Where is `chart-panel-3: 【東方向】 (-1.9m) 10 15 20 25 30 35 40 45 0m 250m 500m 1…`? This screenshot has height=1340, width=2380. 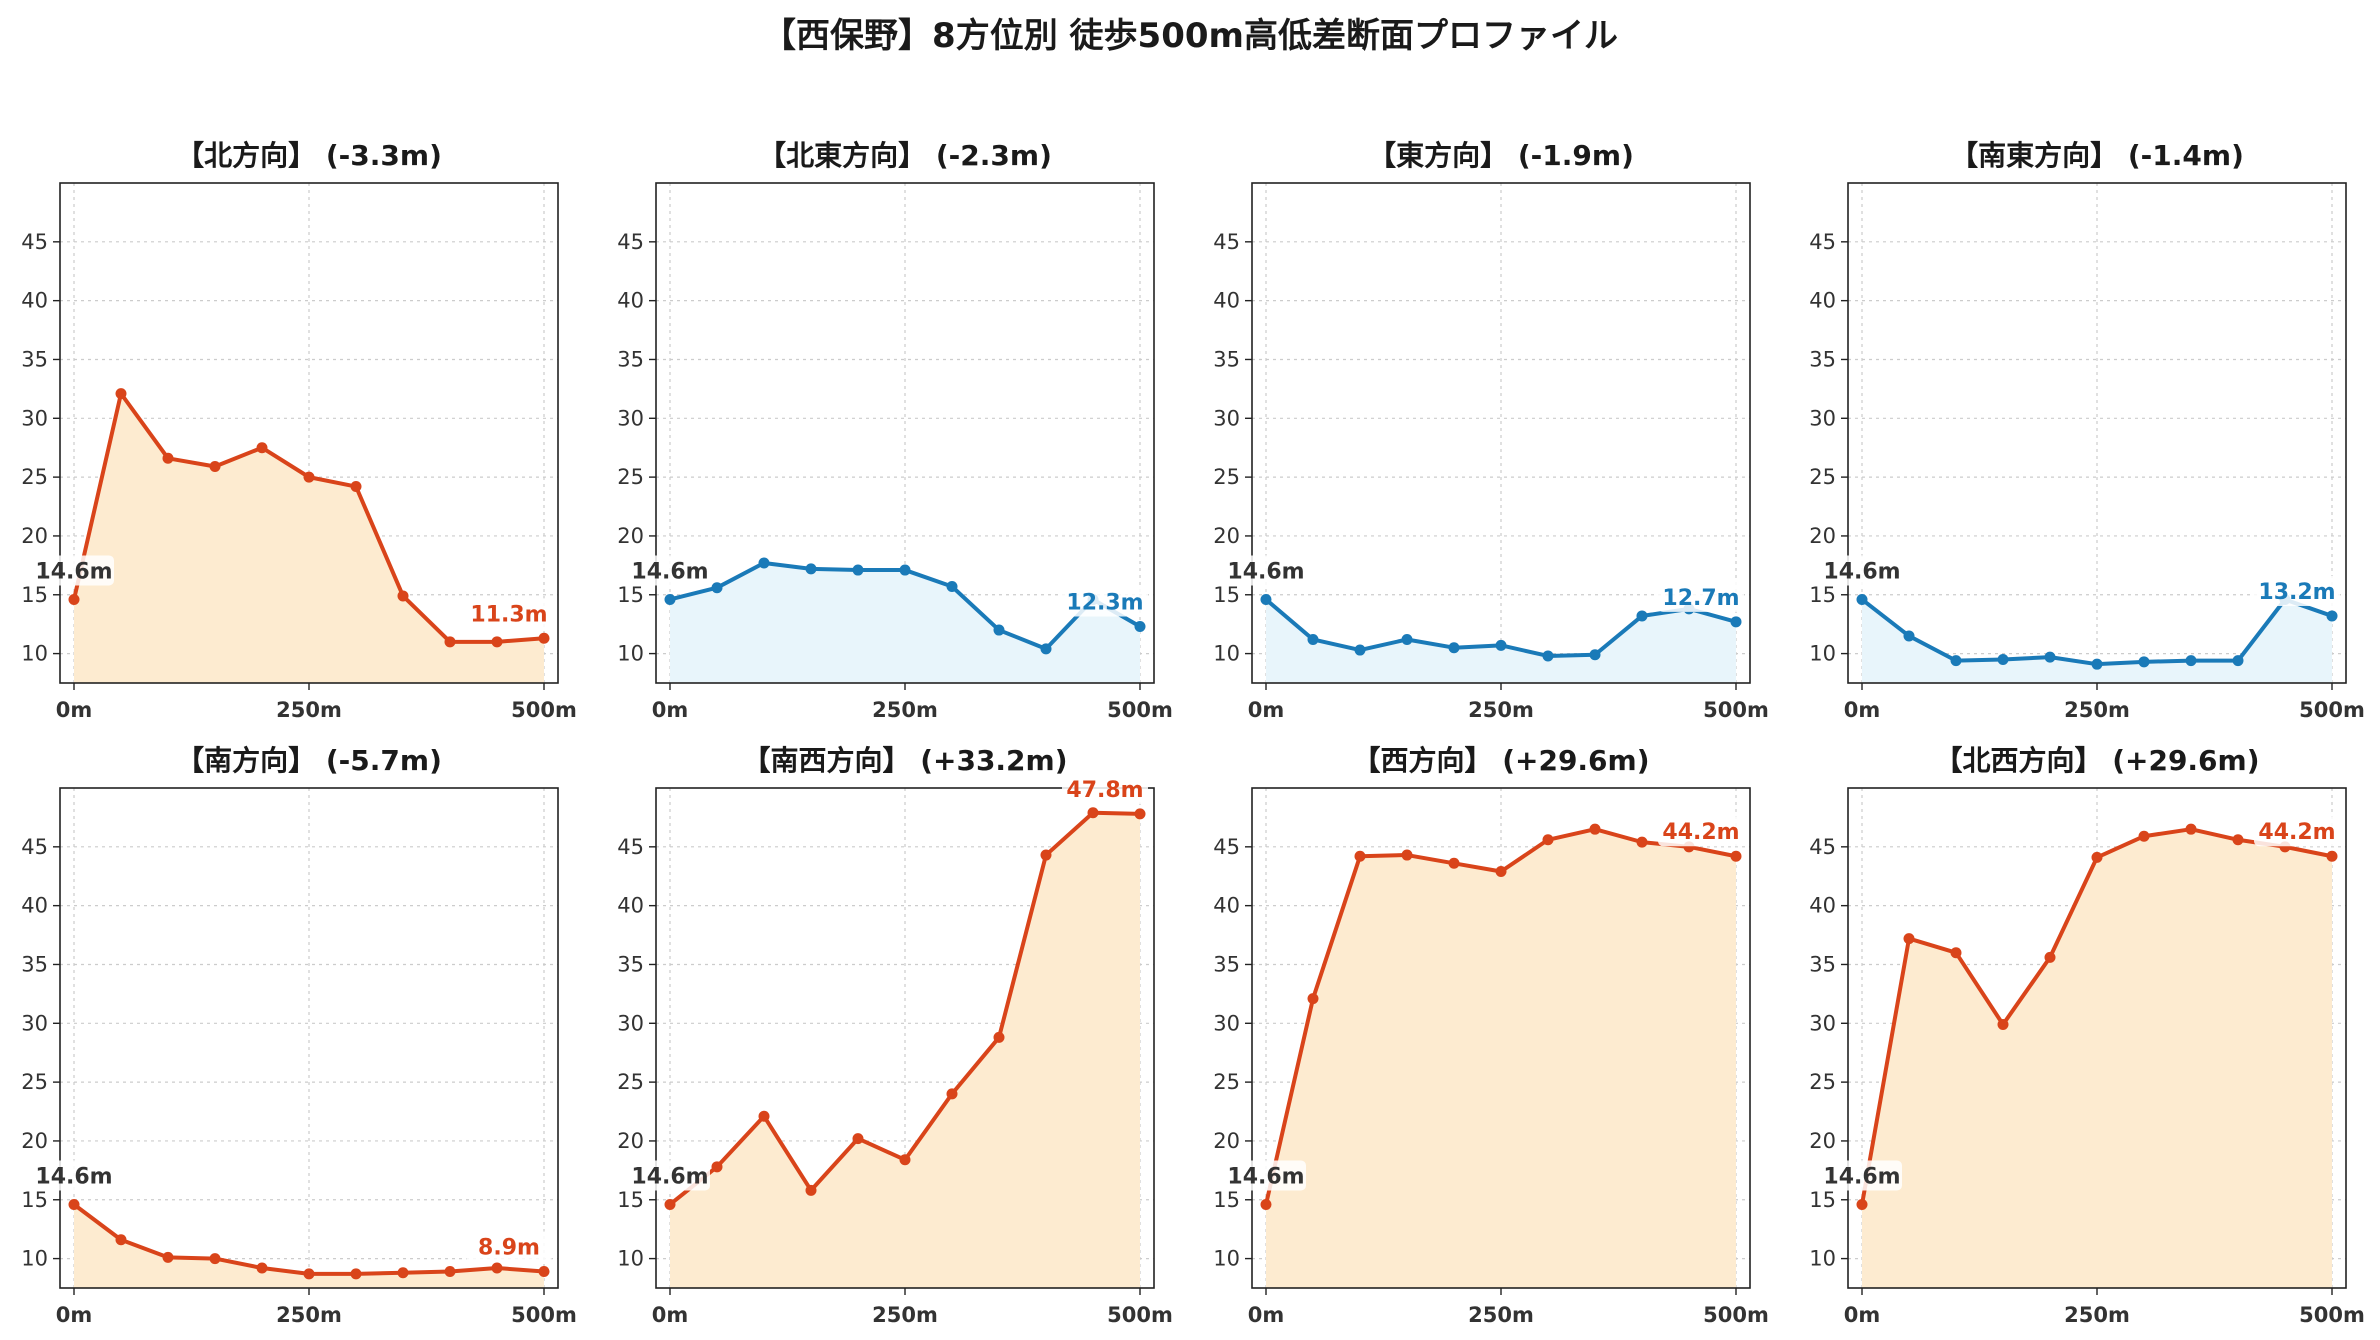 chart-panel-3: 【東方向】 (-1.9m) 10 15 20 25 30 35 40 45 0m 250m 500m 1… is located at coordinates (1491, 430).